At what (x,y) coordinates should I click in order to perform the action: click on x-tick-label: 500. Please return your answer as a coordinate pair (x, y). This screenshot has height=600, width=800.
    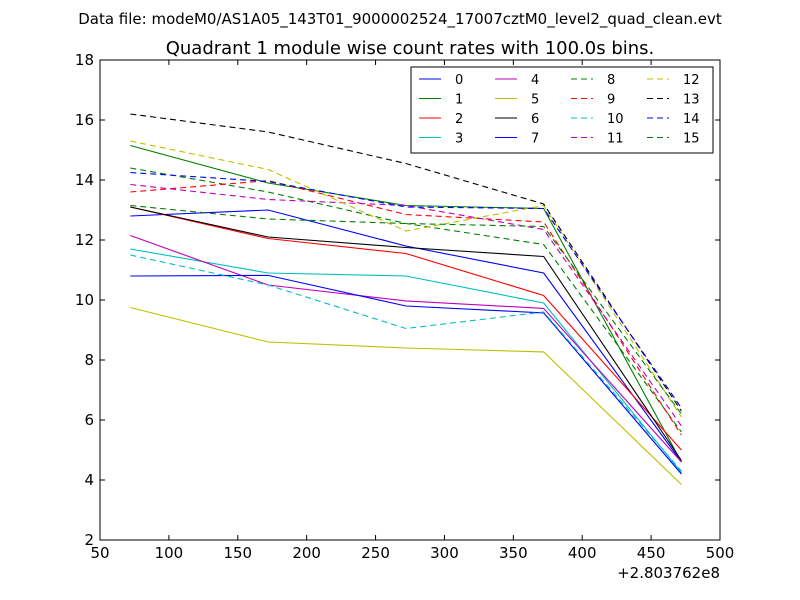
    Looking at the image, I should click on (720, 553).